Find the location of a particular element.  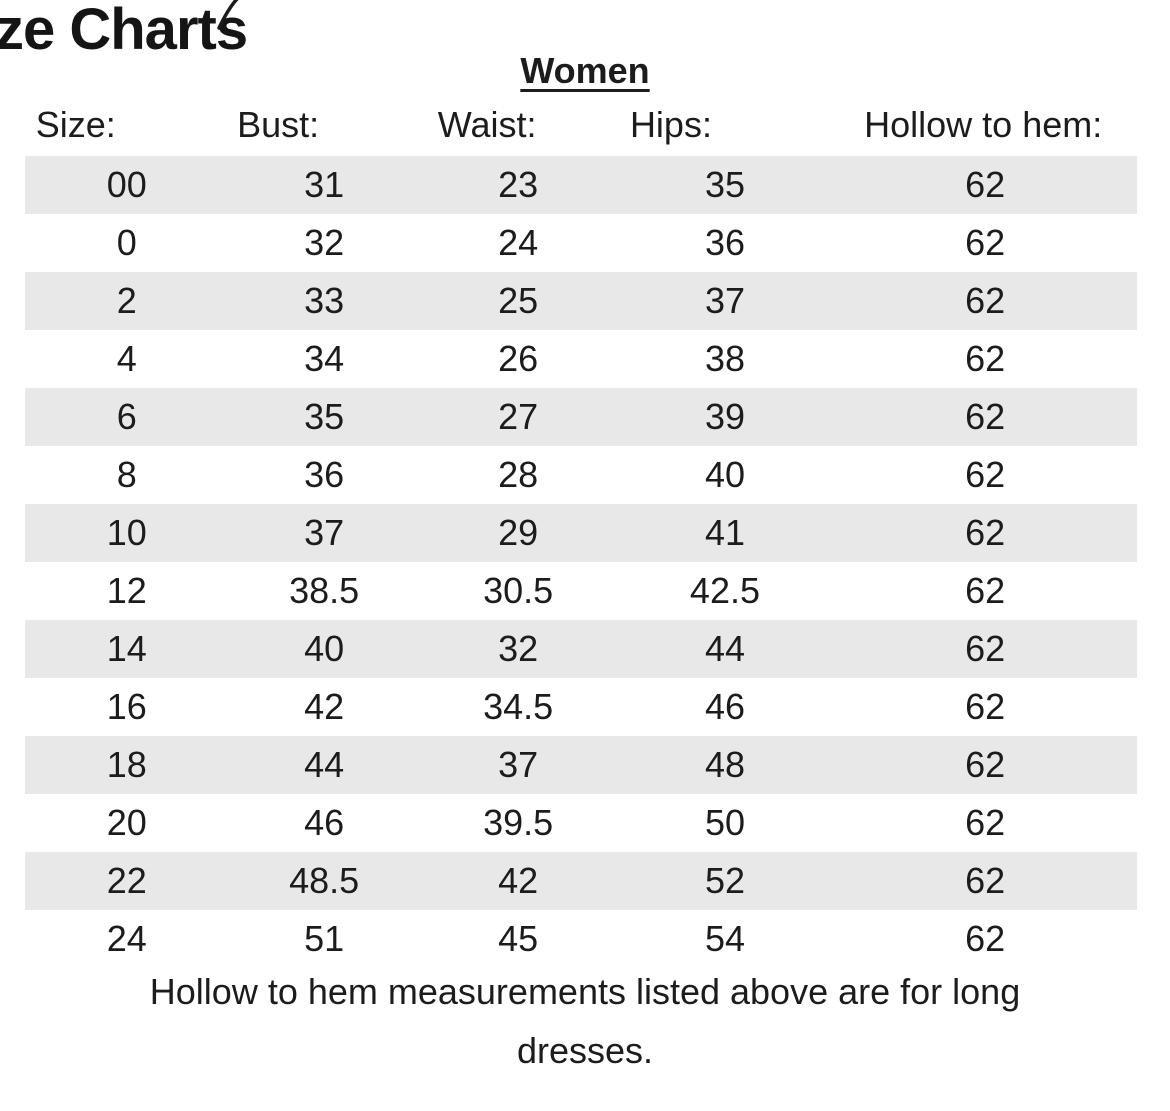

table-cell: 6 is located at coordinates (126, 416).